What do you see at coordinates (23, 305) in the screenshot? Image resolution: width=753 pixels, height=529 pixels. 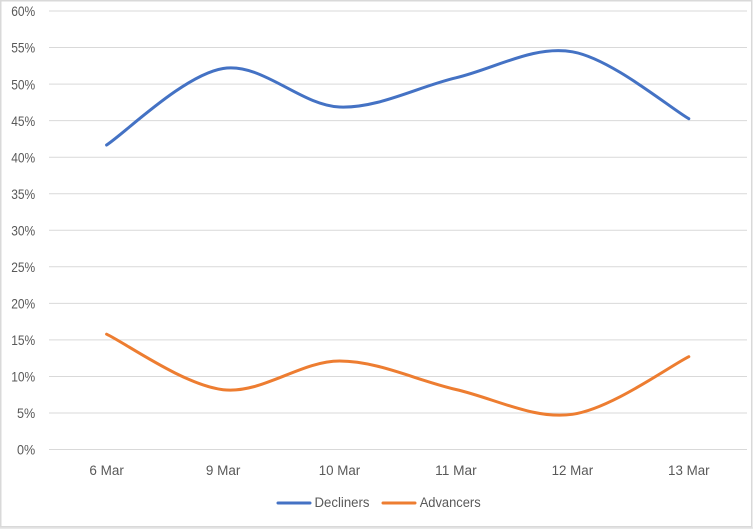 I see `svg-text: 20%` at bounding box center [23, 305].